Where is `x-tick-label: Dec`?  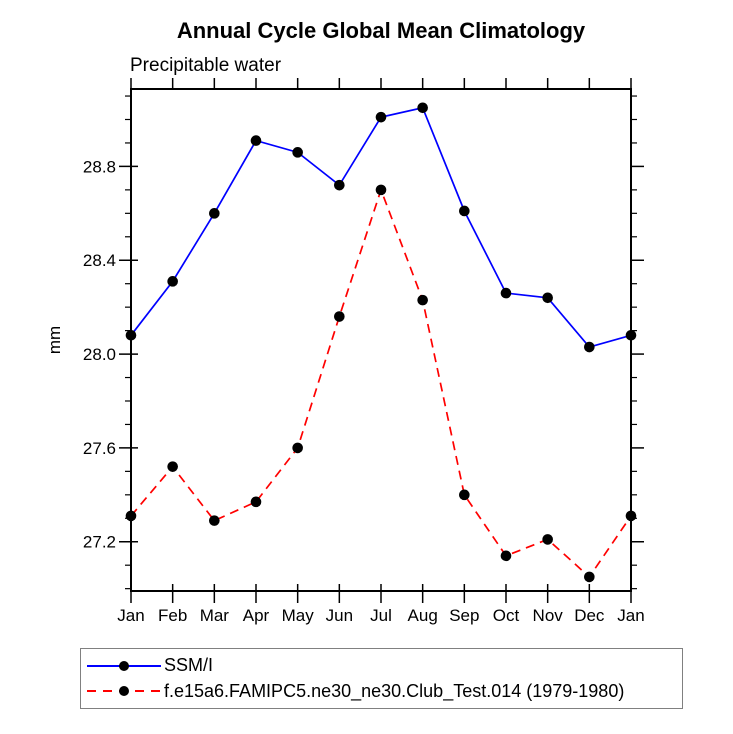 x-tick-label: Dec is located at coordinates (589, 615).